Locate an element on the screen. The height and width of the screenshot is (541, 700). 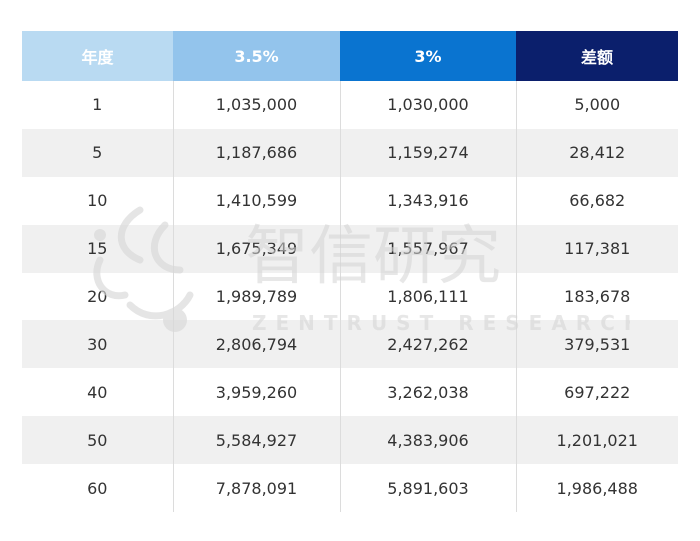
cell-year: 60 is located at coordinates (98, 488).